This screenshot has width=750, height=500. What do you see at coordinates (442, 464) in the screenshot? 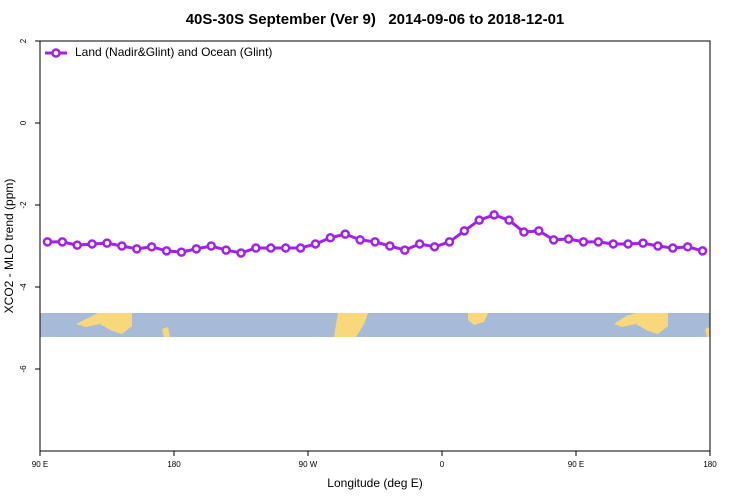
I see `x-tick-label: 0` at bounding box center [442, 464].